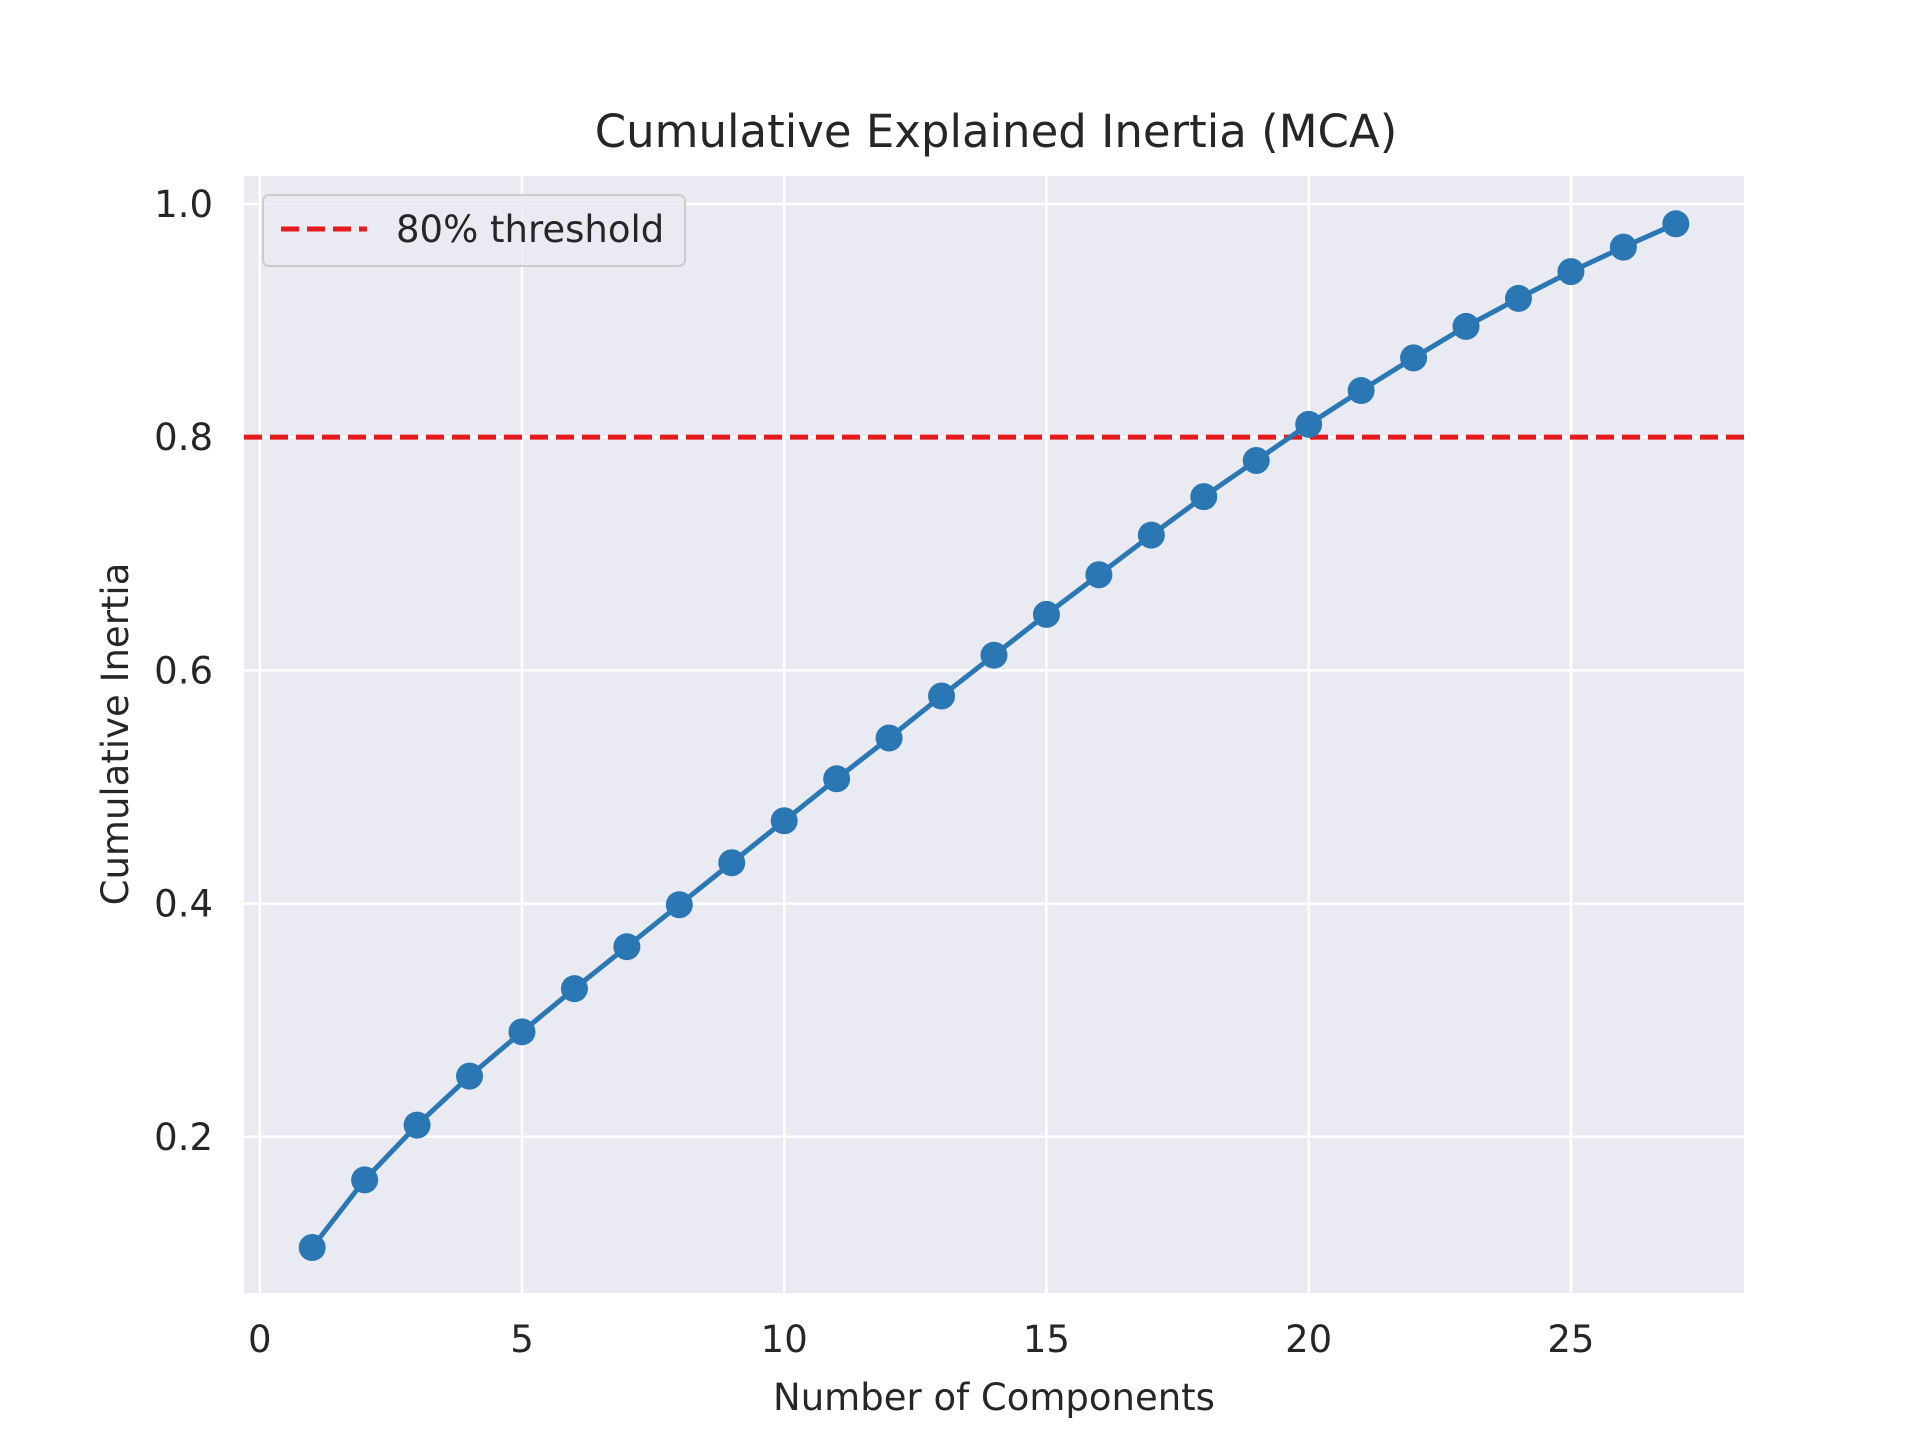 Image resolution: width=1920 pixels, height=1440 pixels. What do you see at coordinates (784, 1339) in the screenshot?
I see `x-tick-label: 10` at bounding box center [784, 1339].